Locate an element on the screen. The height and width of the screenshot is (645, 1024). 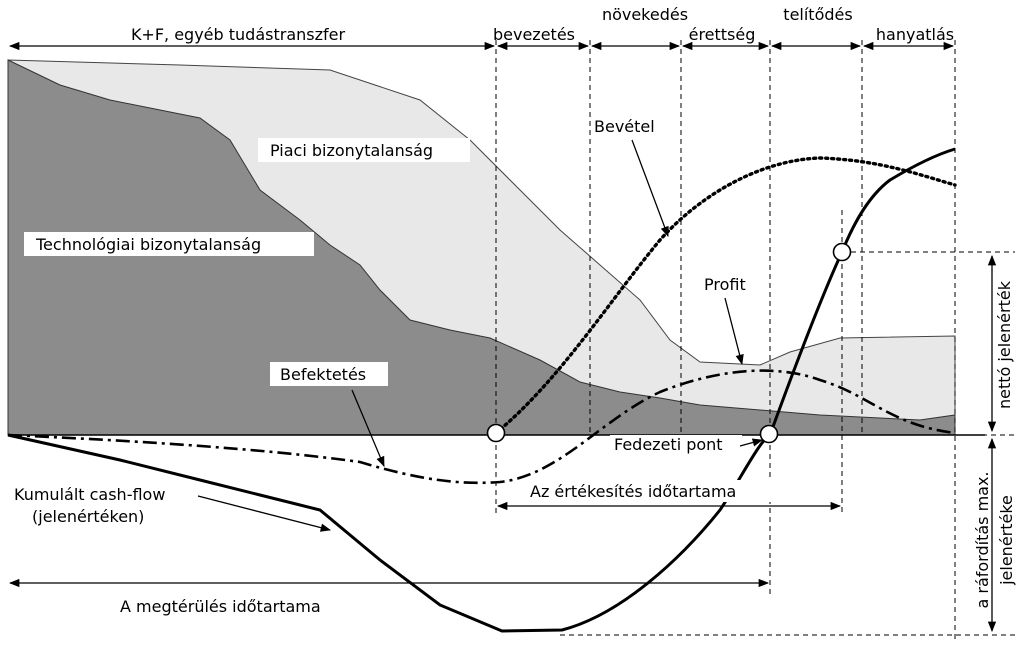
technology-uncertainty-label-box is located at coordinates (169, 244).